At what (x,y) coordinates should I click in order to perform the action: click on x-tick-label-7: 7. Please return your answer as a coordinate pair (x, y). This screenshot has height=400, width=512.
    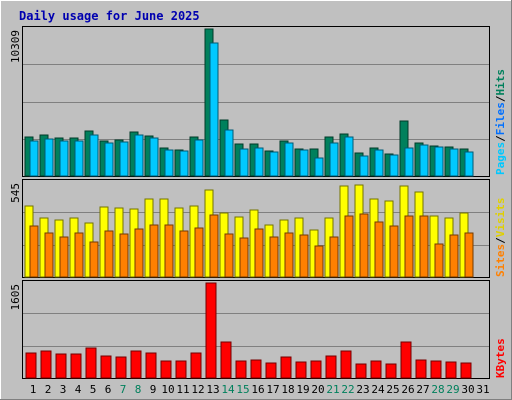
    Looking at the image, I should click on (123, 389).